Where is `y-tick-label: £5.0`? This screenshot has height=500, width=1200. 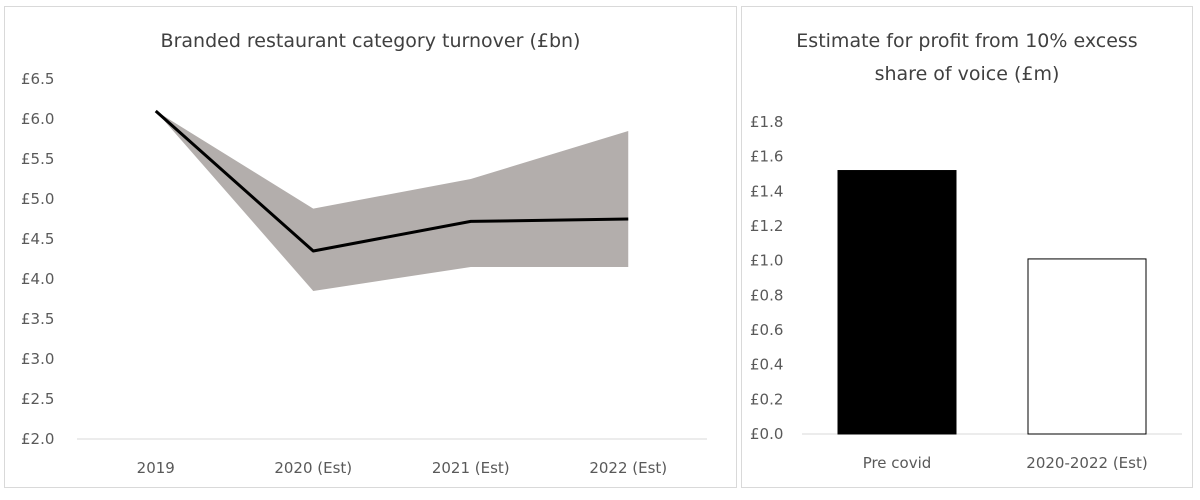 y-tick-label: £5.0 is located at coordinates (37, 199).